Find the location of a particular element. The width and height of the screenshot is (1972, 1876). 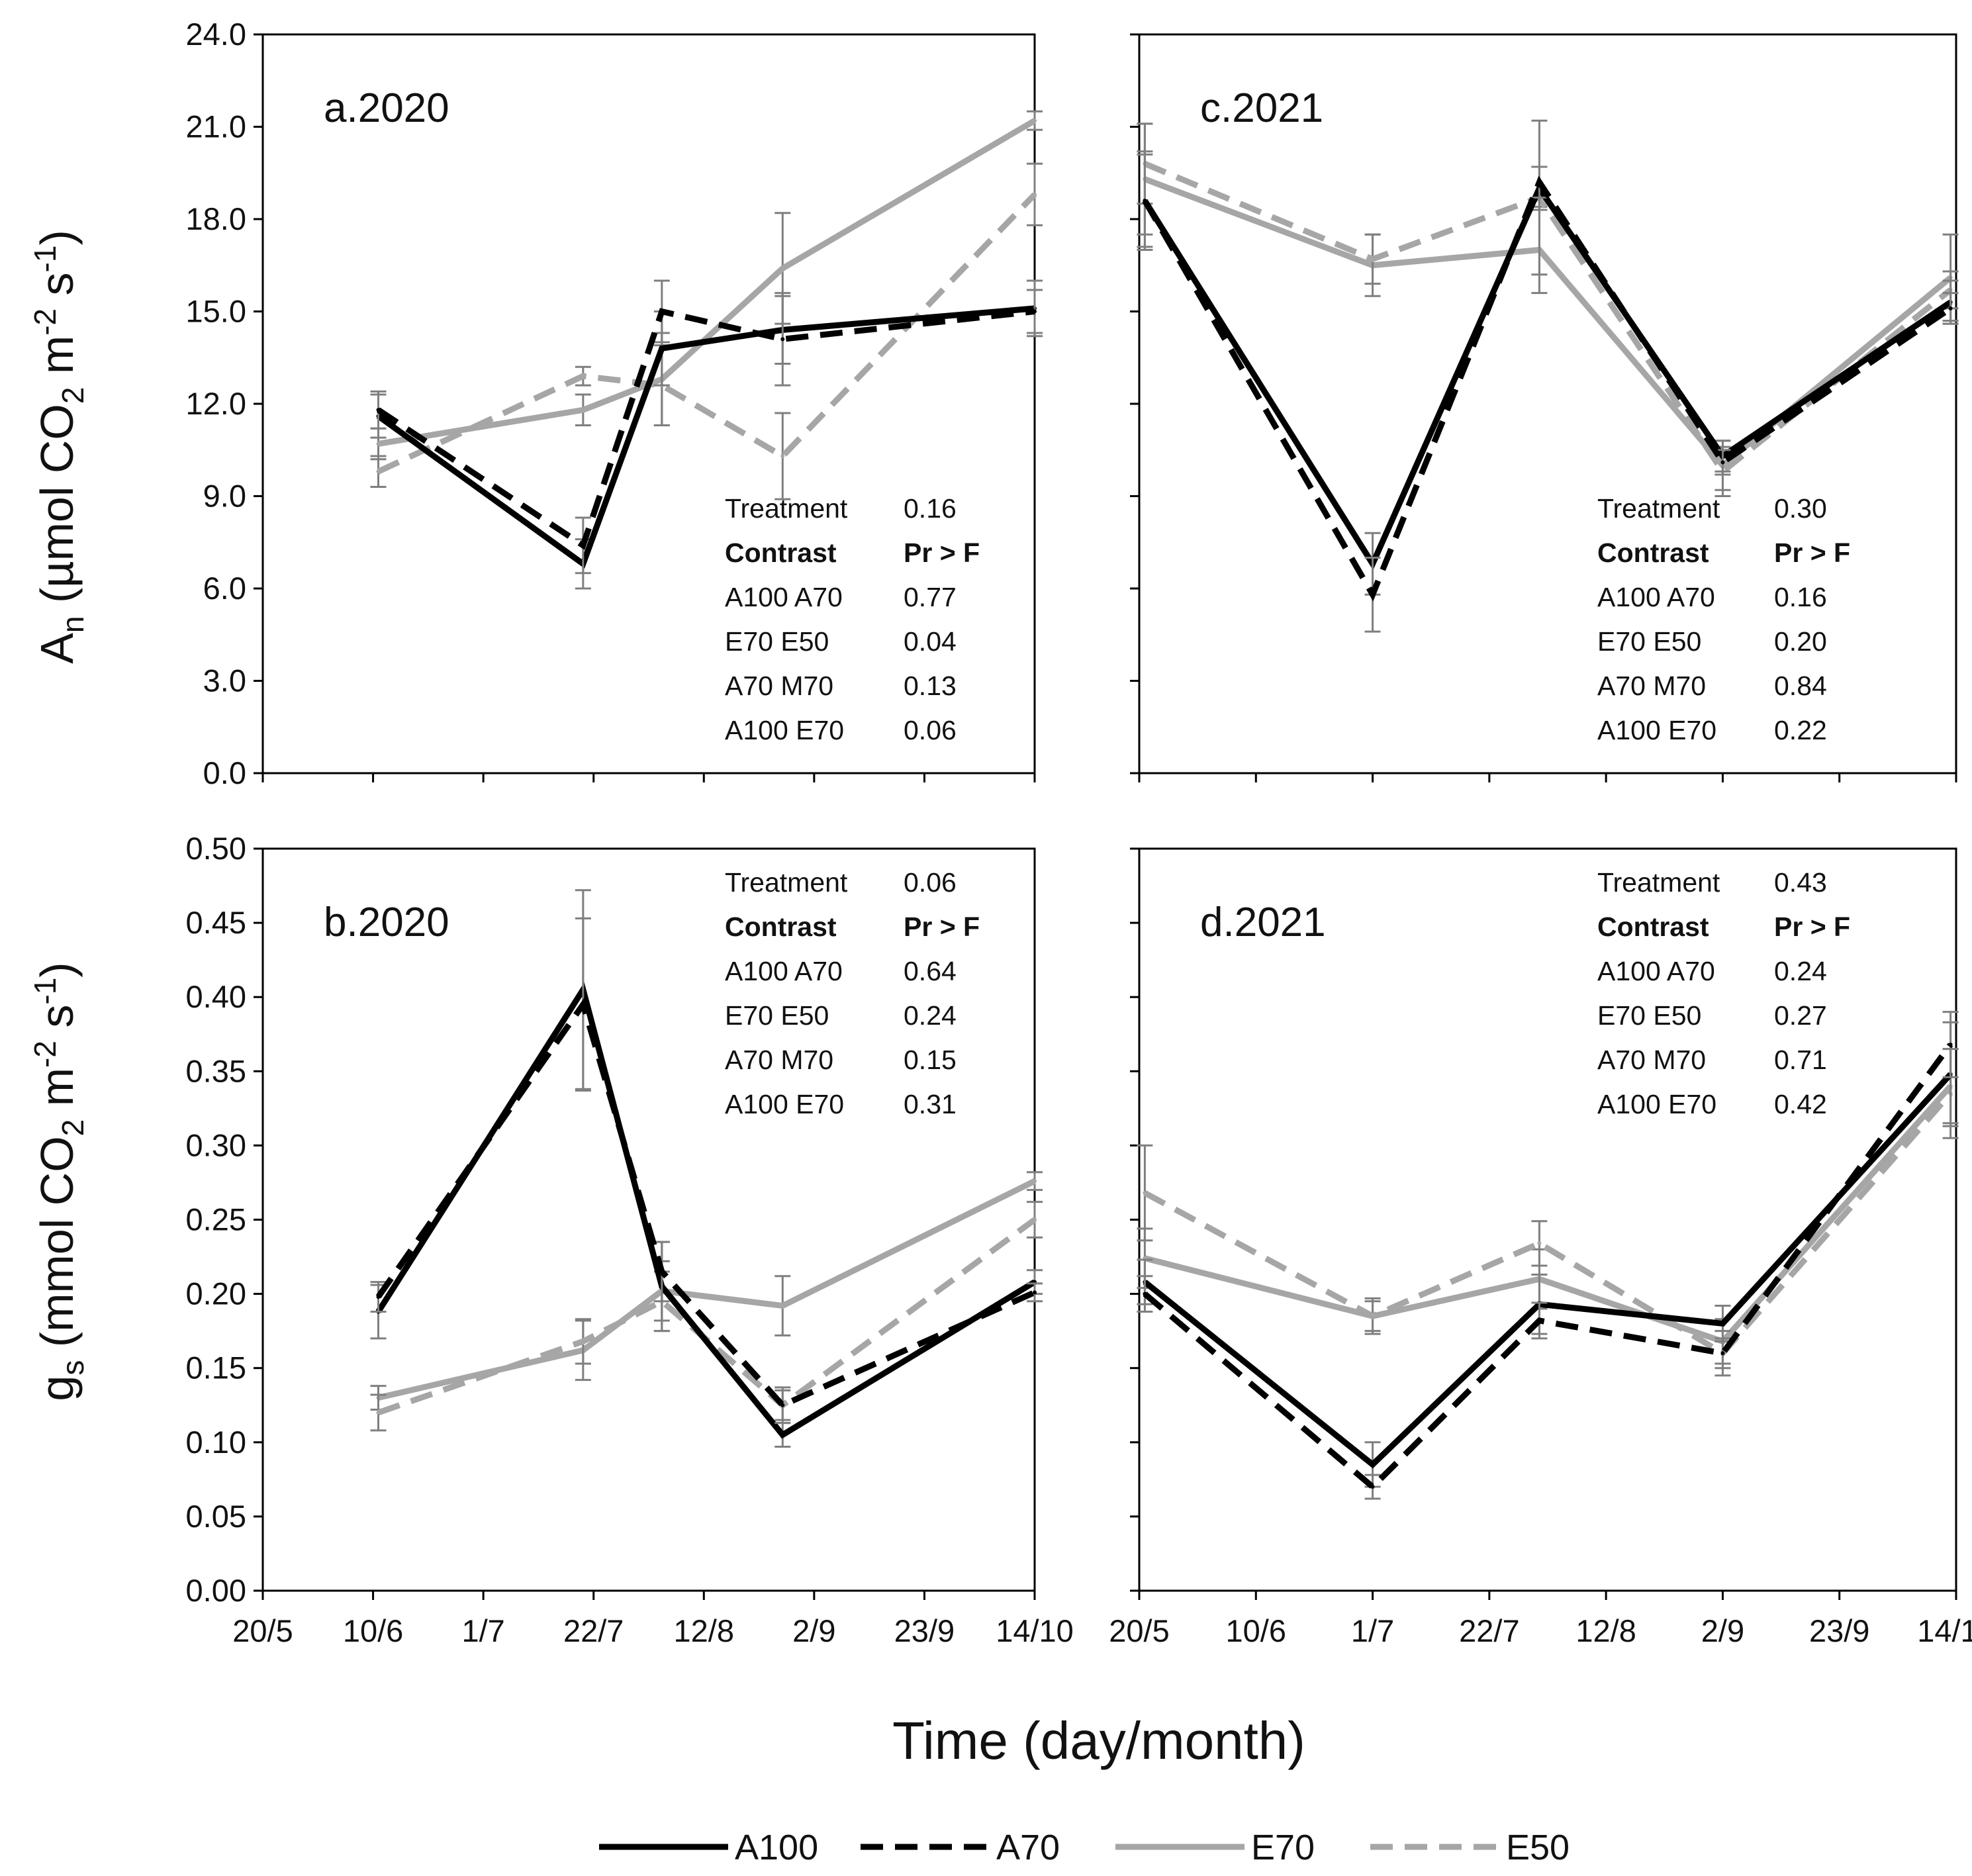

series-e50-a is located at coordinates (706, 331).